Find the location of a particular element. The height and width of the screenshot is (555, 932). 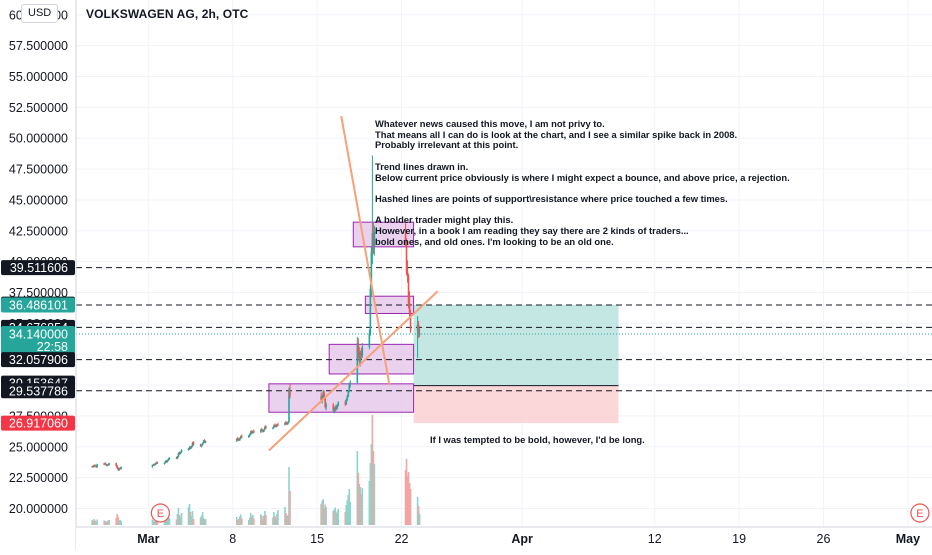

time-axis is located at coordinates (504, 538).